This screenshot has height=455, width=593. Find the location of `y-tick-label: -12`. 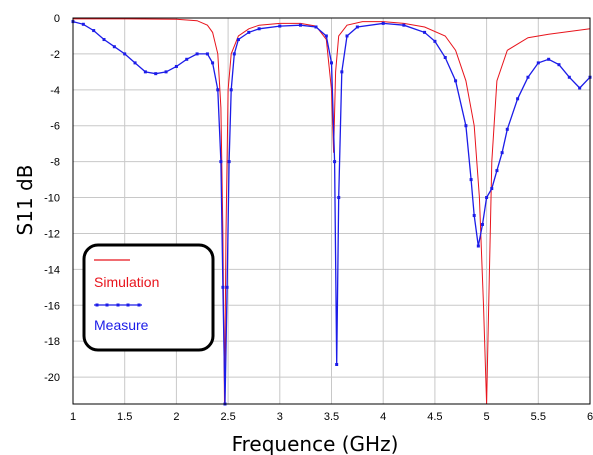

y-tick-label: -12 is located at coordinates (52, 234).